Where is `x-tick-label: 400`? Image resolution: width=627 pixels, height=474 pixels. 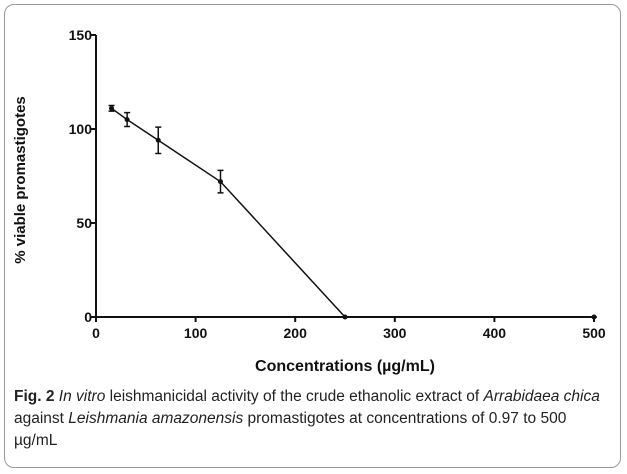
x-tick-label: 400 is located at coordinates (495, 333).